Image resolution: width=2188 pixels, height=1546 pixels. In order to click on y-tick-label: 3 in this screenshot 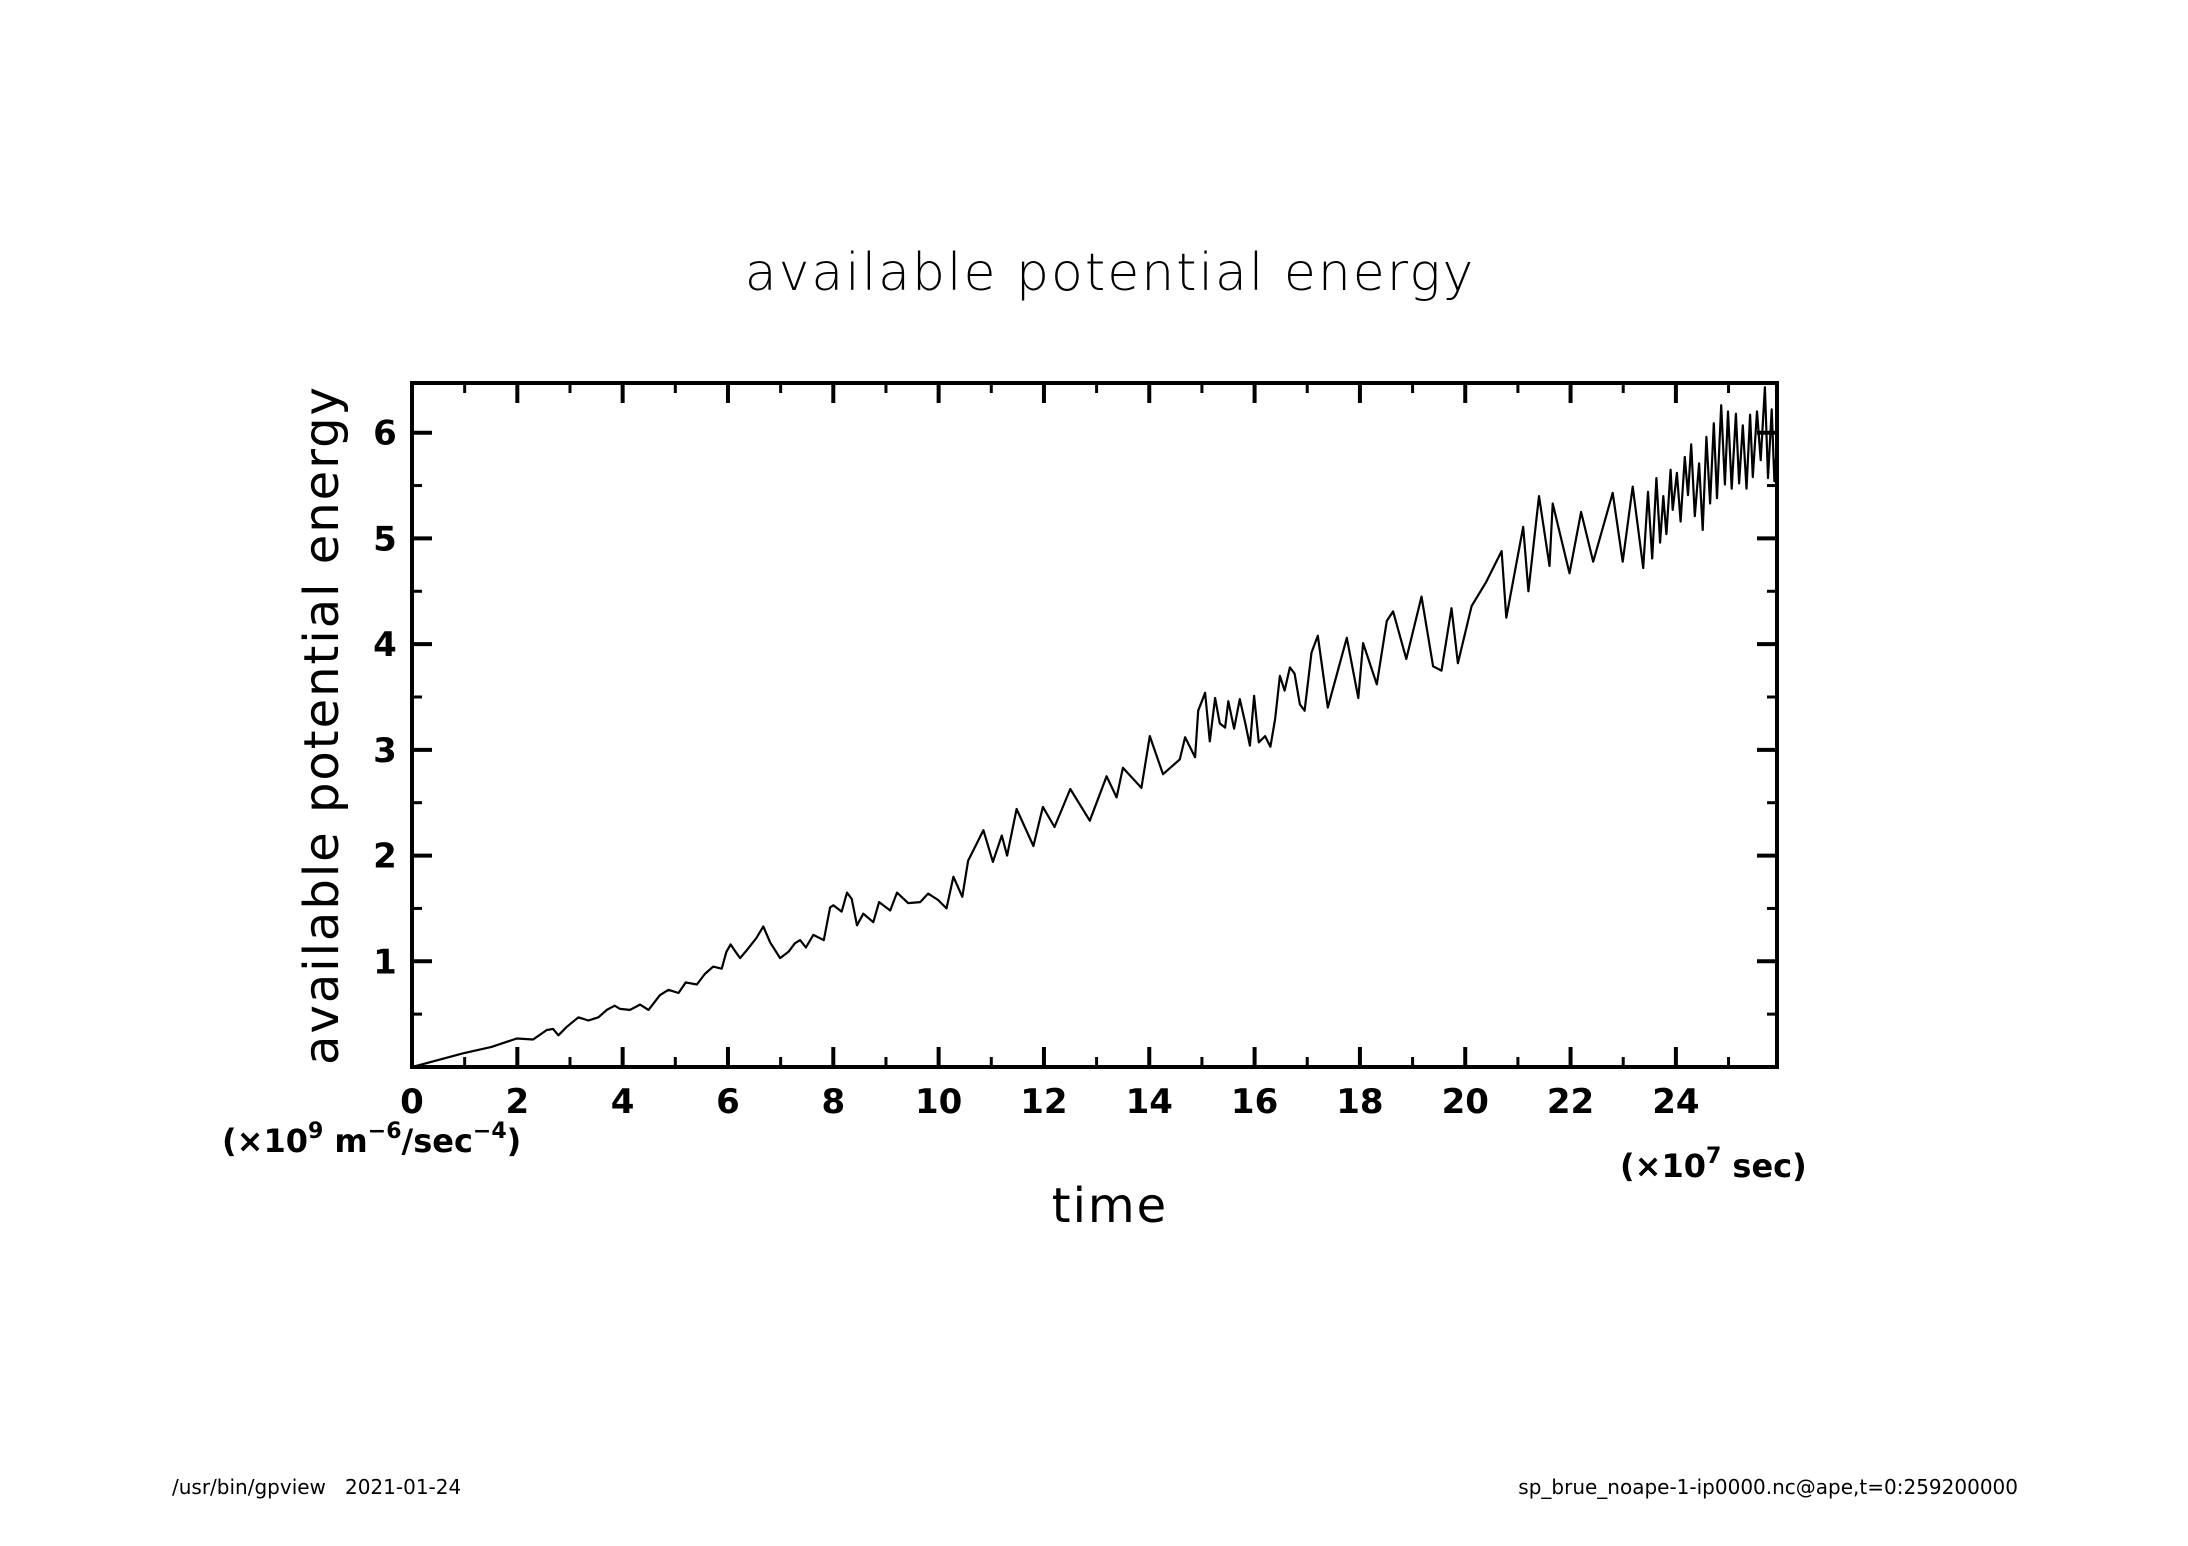, I will do `click(385, 751)`.